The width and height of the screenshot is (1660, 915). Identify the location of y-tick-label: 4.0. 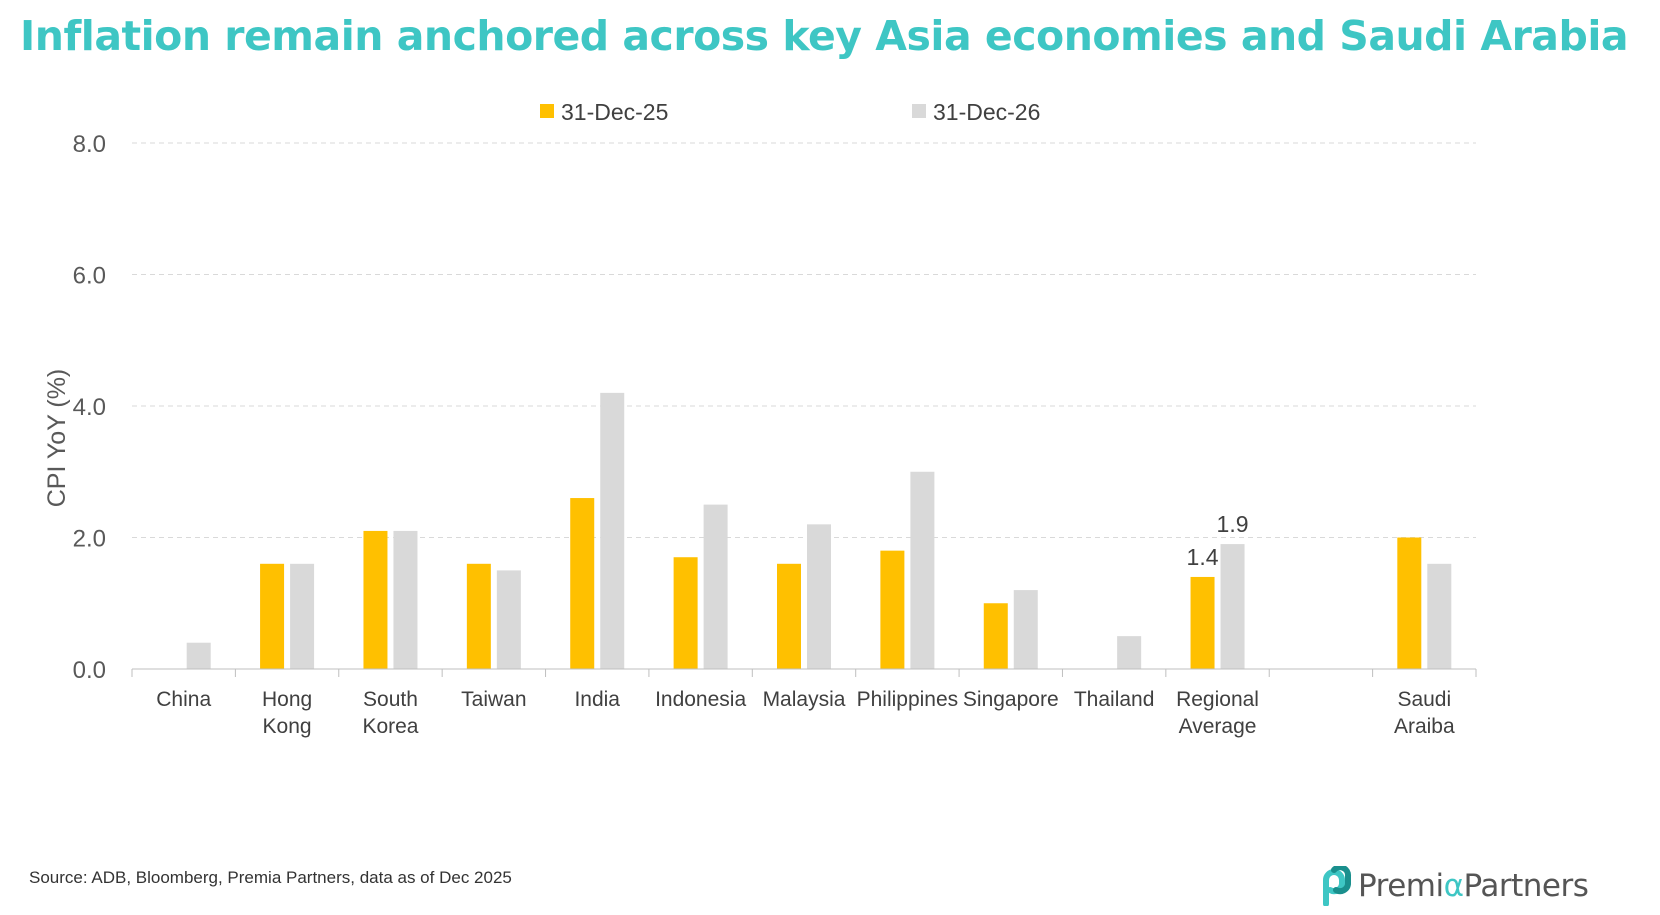
(89, 407).